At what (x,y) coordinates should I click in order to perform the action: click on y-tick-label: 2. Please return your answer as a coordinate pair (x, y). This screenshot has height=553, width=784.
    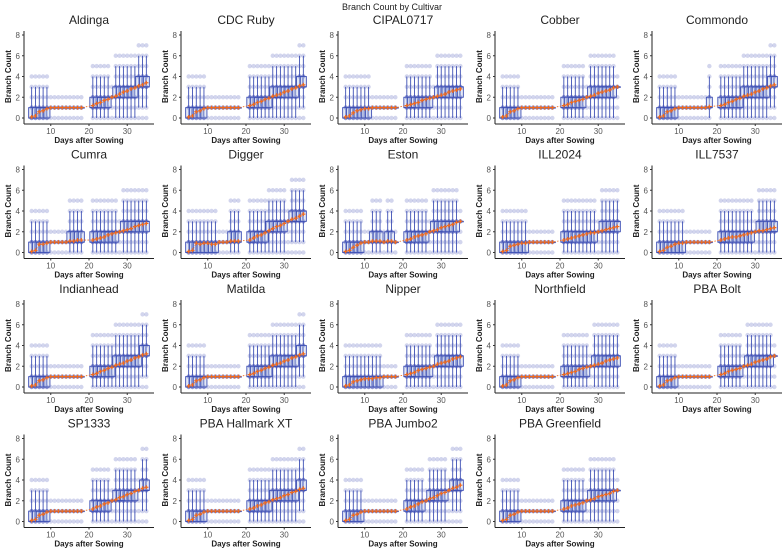
    Looking at the image, I should click on (646, 232).